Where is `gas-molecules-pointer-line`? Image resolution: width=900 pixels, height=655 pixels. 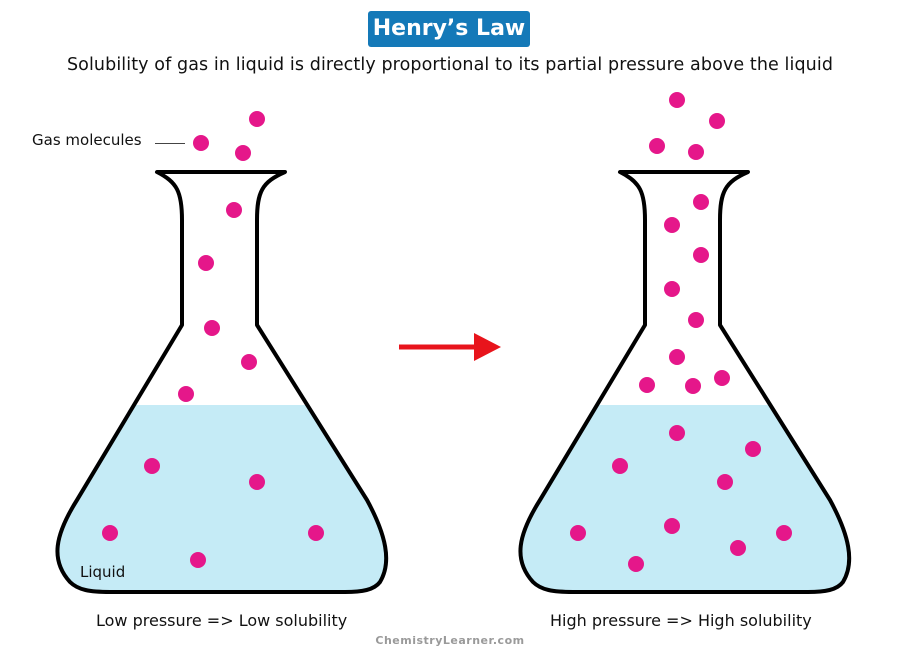 gas-molecules-pointer-line is located at coordinates (170, 143).